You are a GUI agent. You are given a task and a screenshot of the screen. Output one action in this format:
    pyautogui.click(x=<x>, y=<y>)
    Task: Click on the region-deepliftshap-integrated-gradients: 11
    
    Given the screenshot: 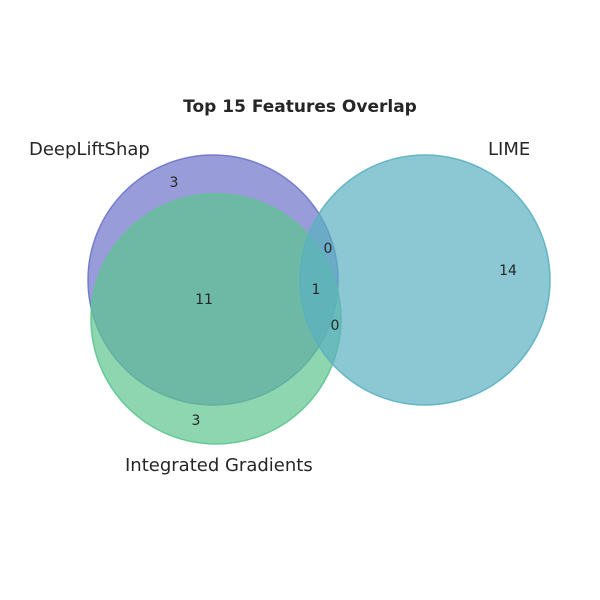 What is the action you would take?
    pyautogui.click(x=204, y=300)
    